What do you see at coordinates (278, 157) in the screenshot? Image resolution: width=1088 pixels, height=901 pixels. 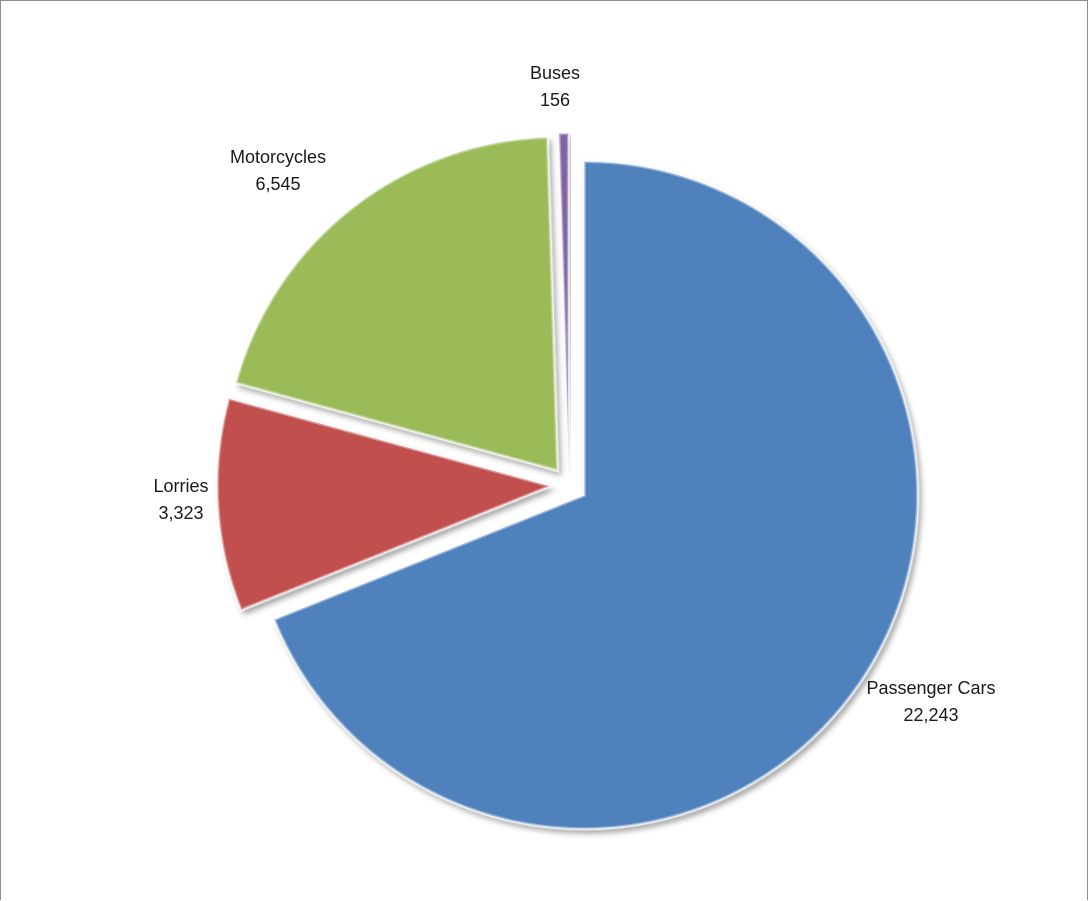 I see `slice-category-label-motorcycles: Motorcycles` at bounding box center [278, 157].